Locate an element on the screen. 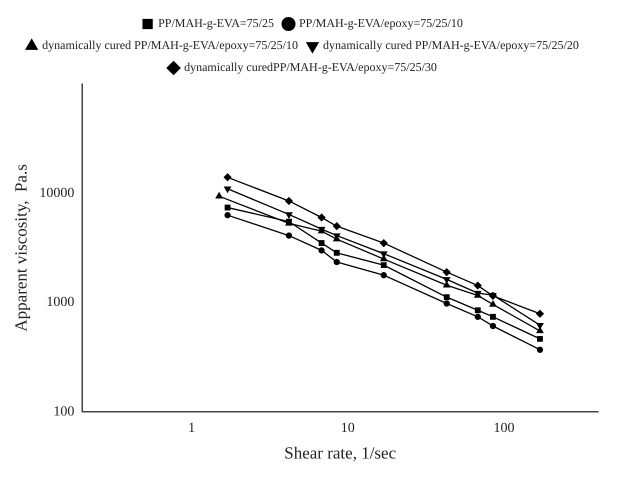  legend-label: dynamically cured PP/MAH-g-EVA/epoxy=75/25/20 is located at coordinates (451, 45).